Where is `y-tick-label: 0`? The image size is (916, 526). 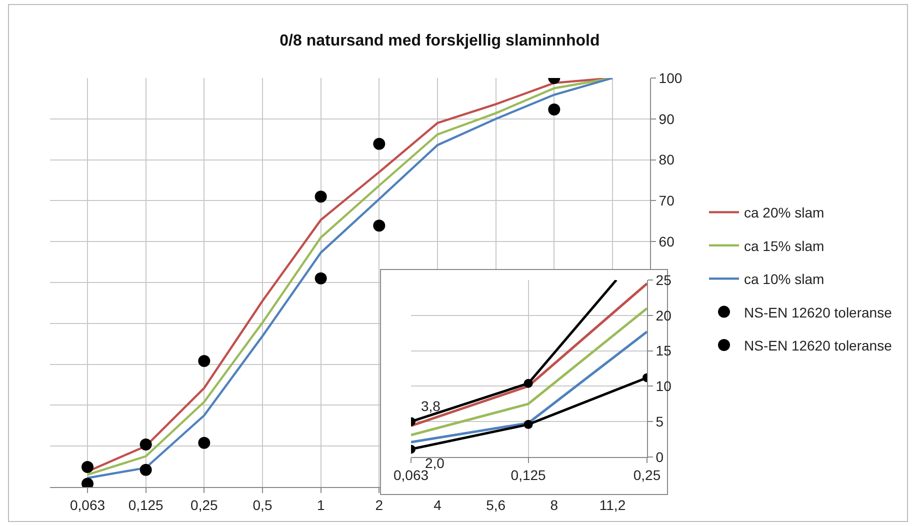 y-tick-label: 0 is located at coordinates (660, 456).